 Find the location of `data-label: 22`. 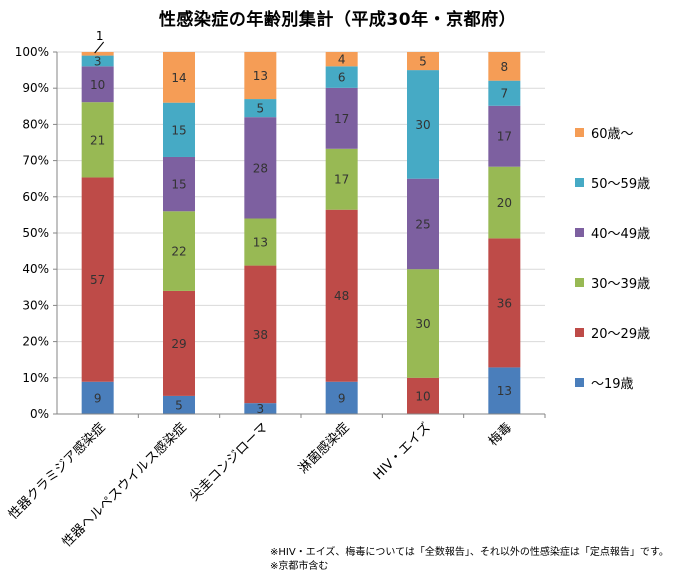

data-label: 22 is located at coordinates (178, 252).